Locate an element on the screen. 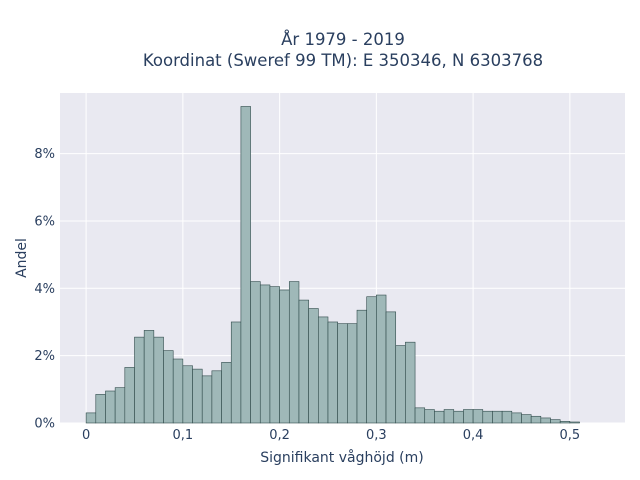 The width and height of the screenshot is (640, 480). chart-title-line-1: År 1979 - 2019 is located at coordinates (343, 39).